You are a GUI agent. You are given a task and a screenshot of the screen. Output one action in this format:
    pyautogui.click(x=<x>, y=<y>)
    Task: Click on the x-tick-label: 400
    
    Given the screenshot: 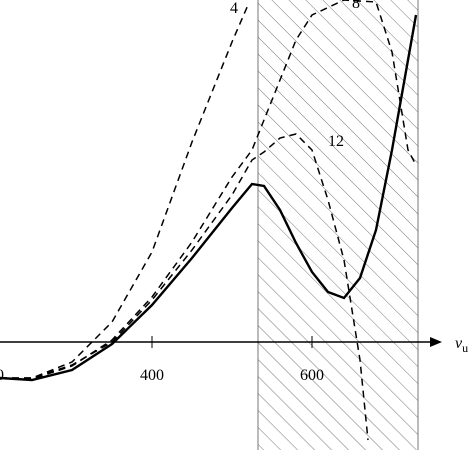 What is the action you would take?
    pyautogui.click(x=152, y=375)
    